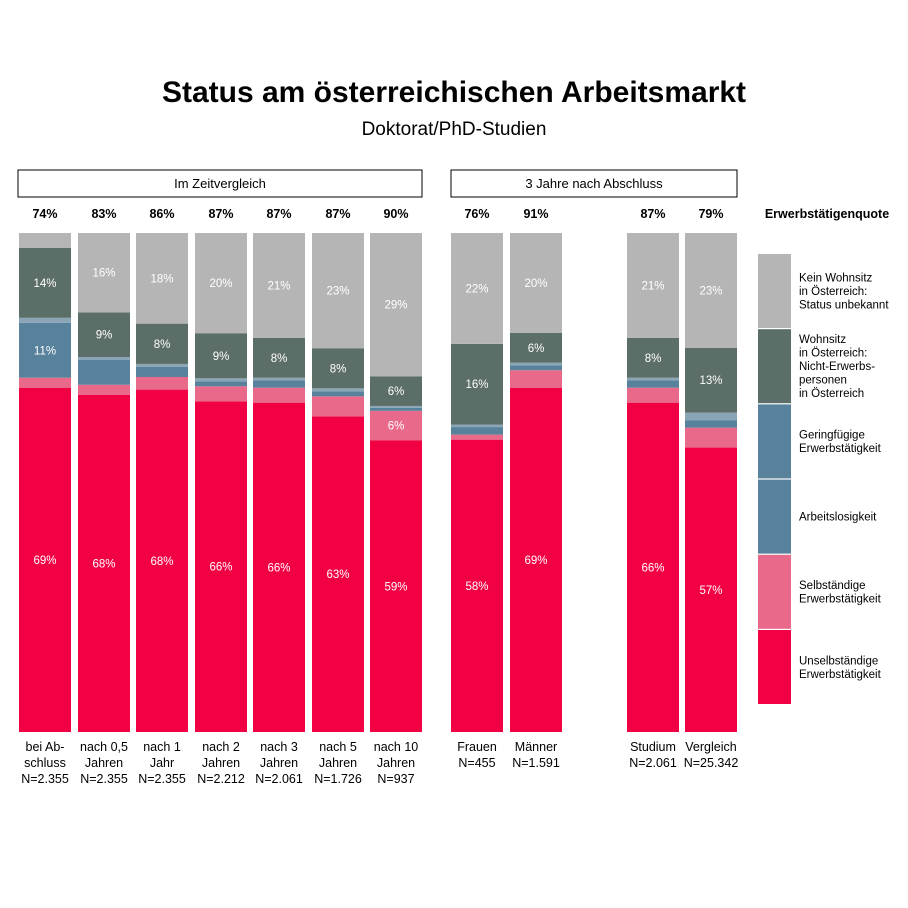 This screenshot has height=908, width=908. What do you see at coordinates (476, 214) in the screenshot?
I see `employment-rate-label: 76%` at bounding box center [476, 214].